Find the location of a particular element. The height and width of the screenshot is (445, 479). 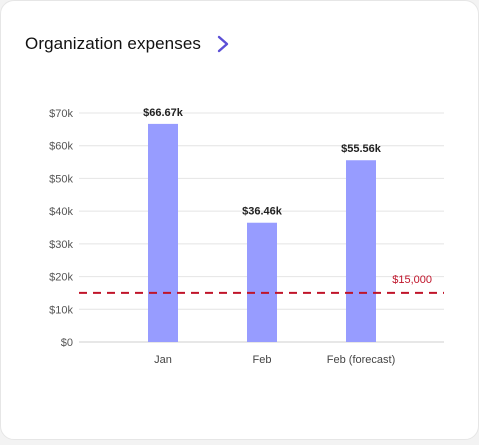

threshold-label: $15,000 is located at coordinates (412, 280).